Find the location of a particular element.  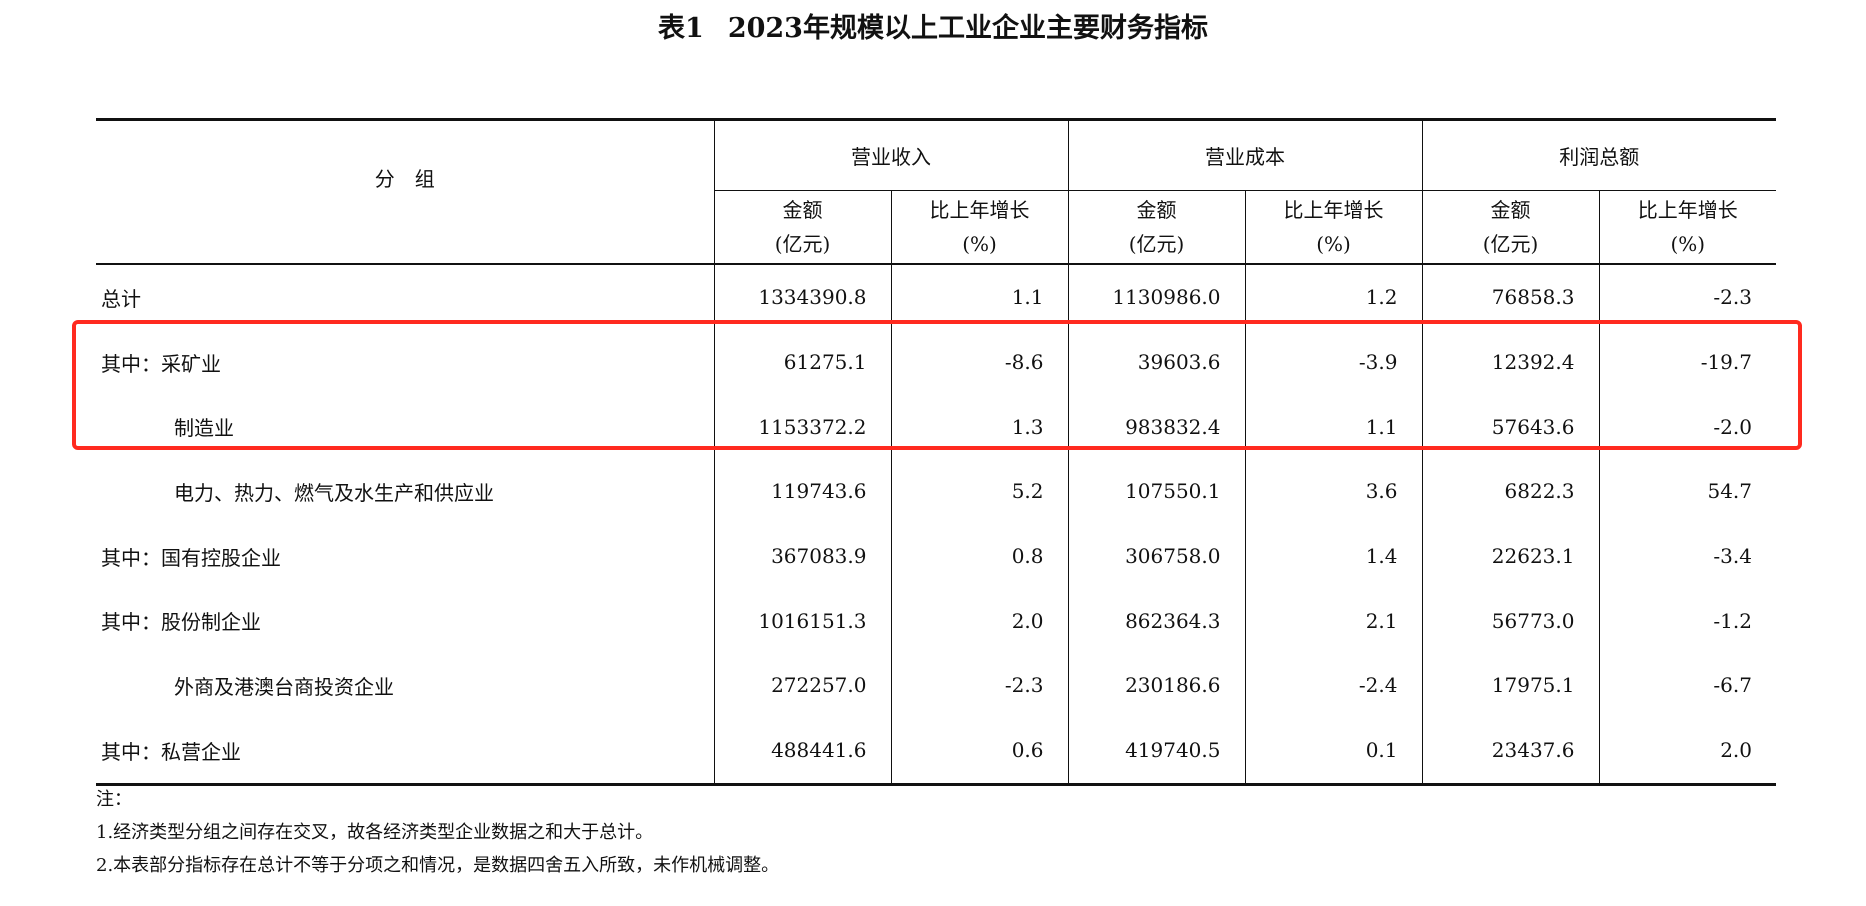

cell-value: 56773.0 is located at coordinates (1510, 621).